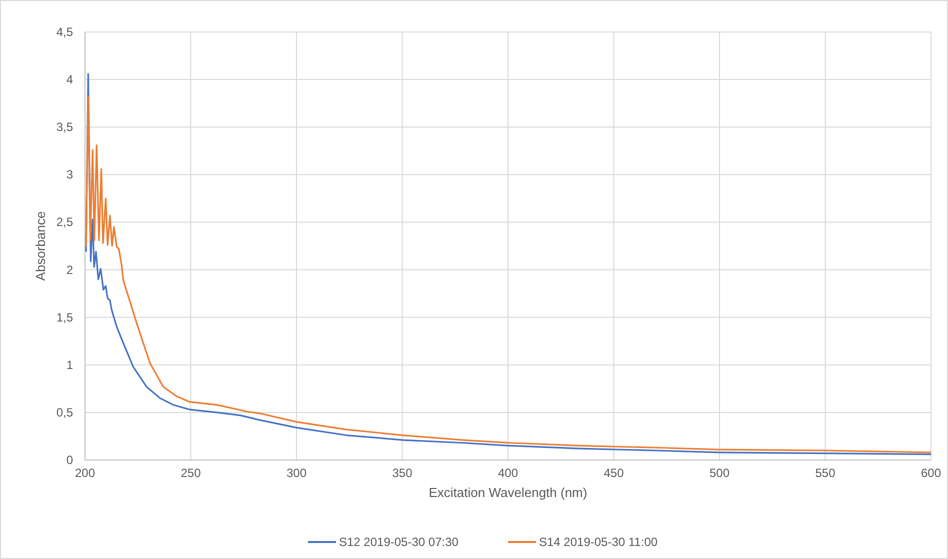 This screenshot has height=559, width=948. What do you see at coordinates (65, 412) in the screenshot?
I see `y-tick-label: 0,5` at bounding box center [65, 412].